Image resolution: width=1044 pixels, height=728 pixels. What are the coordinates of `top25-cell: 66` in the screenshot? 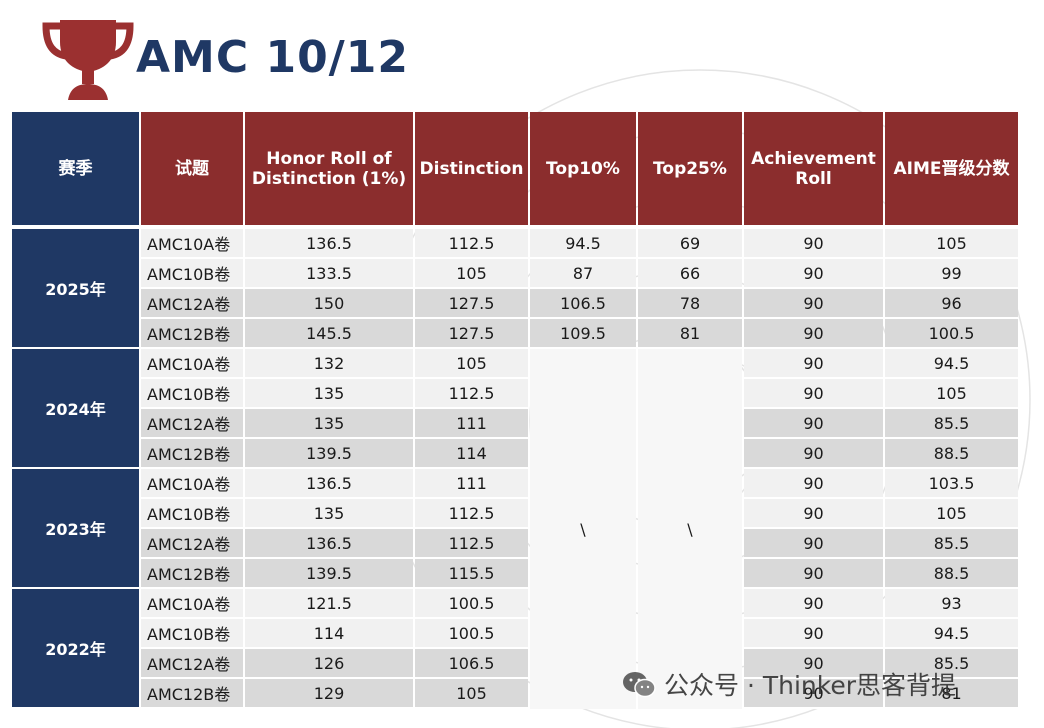 It's located at (690, 274).